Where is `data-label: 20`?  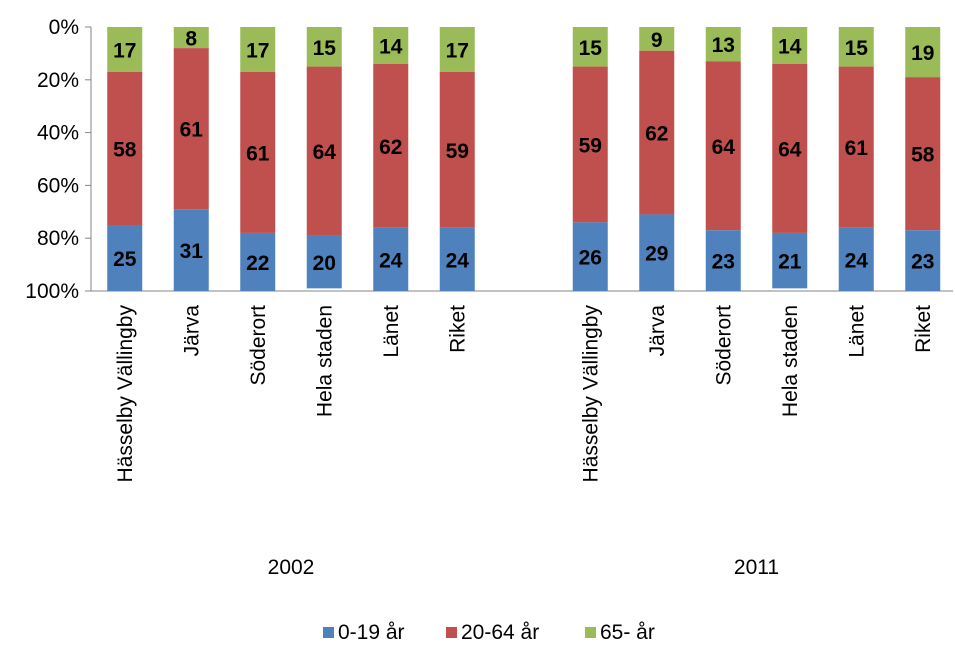 data-label: 20 is located at coordinates (324, 263).